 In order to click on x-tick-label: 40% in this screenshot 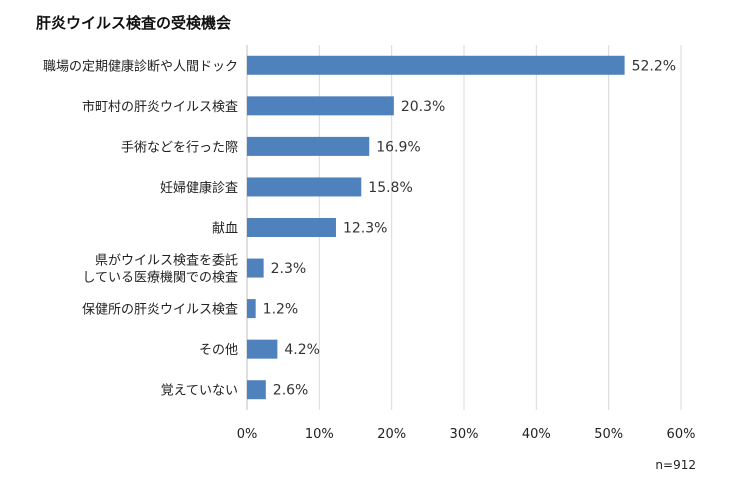, I will do `click(536, 434)`.